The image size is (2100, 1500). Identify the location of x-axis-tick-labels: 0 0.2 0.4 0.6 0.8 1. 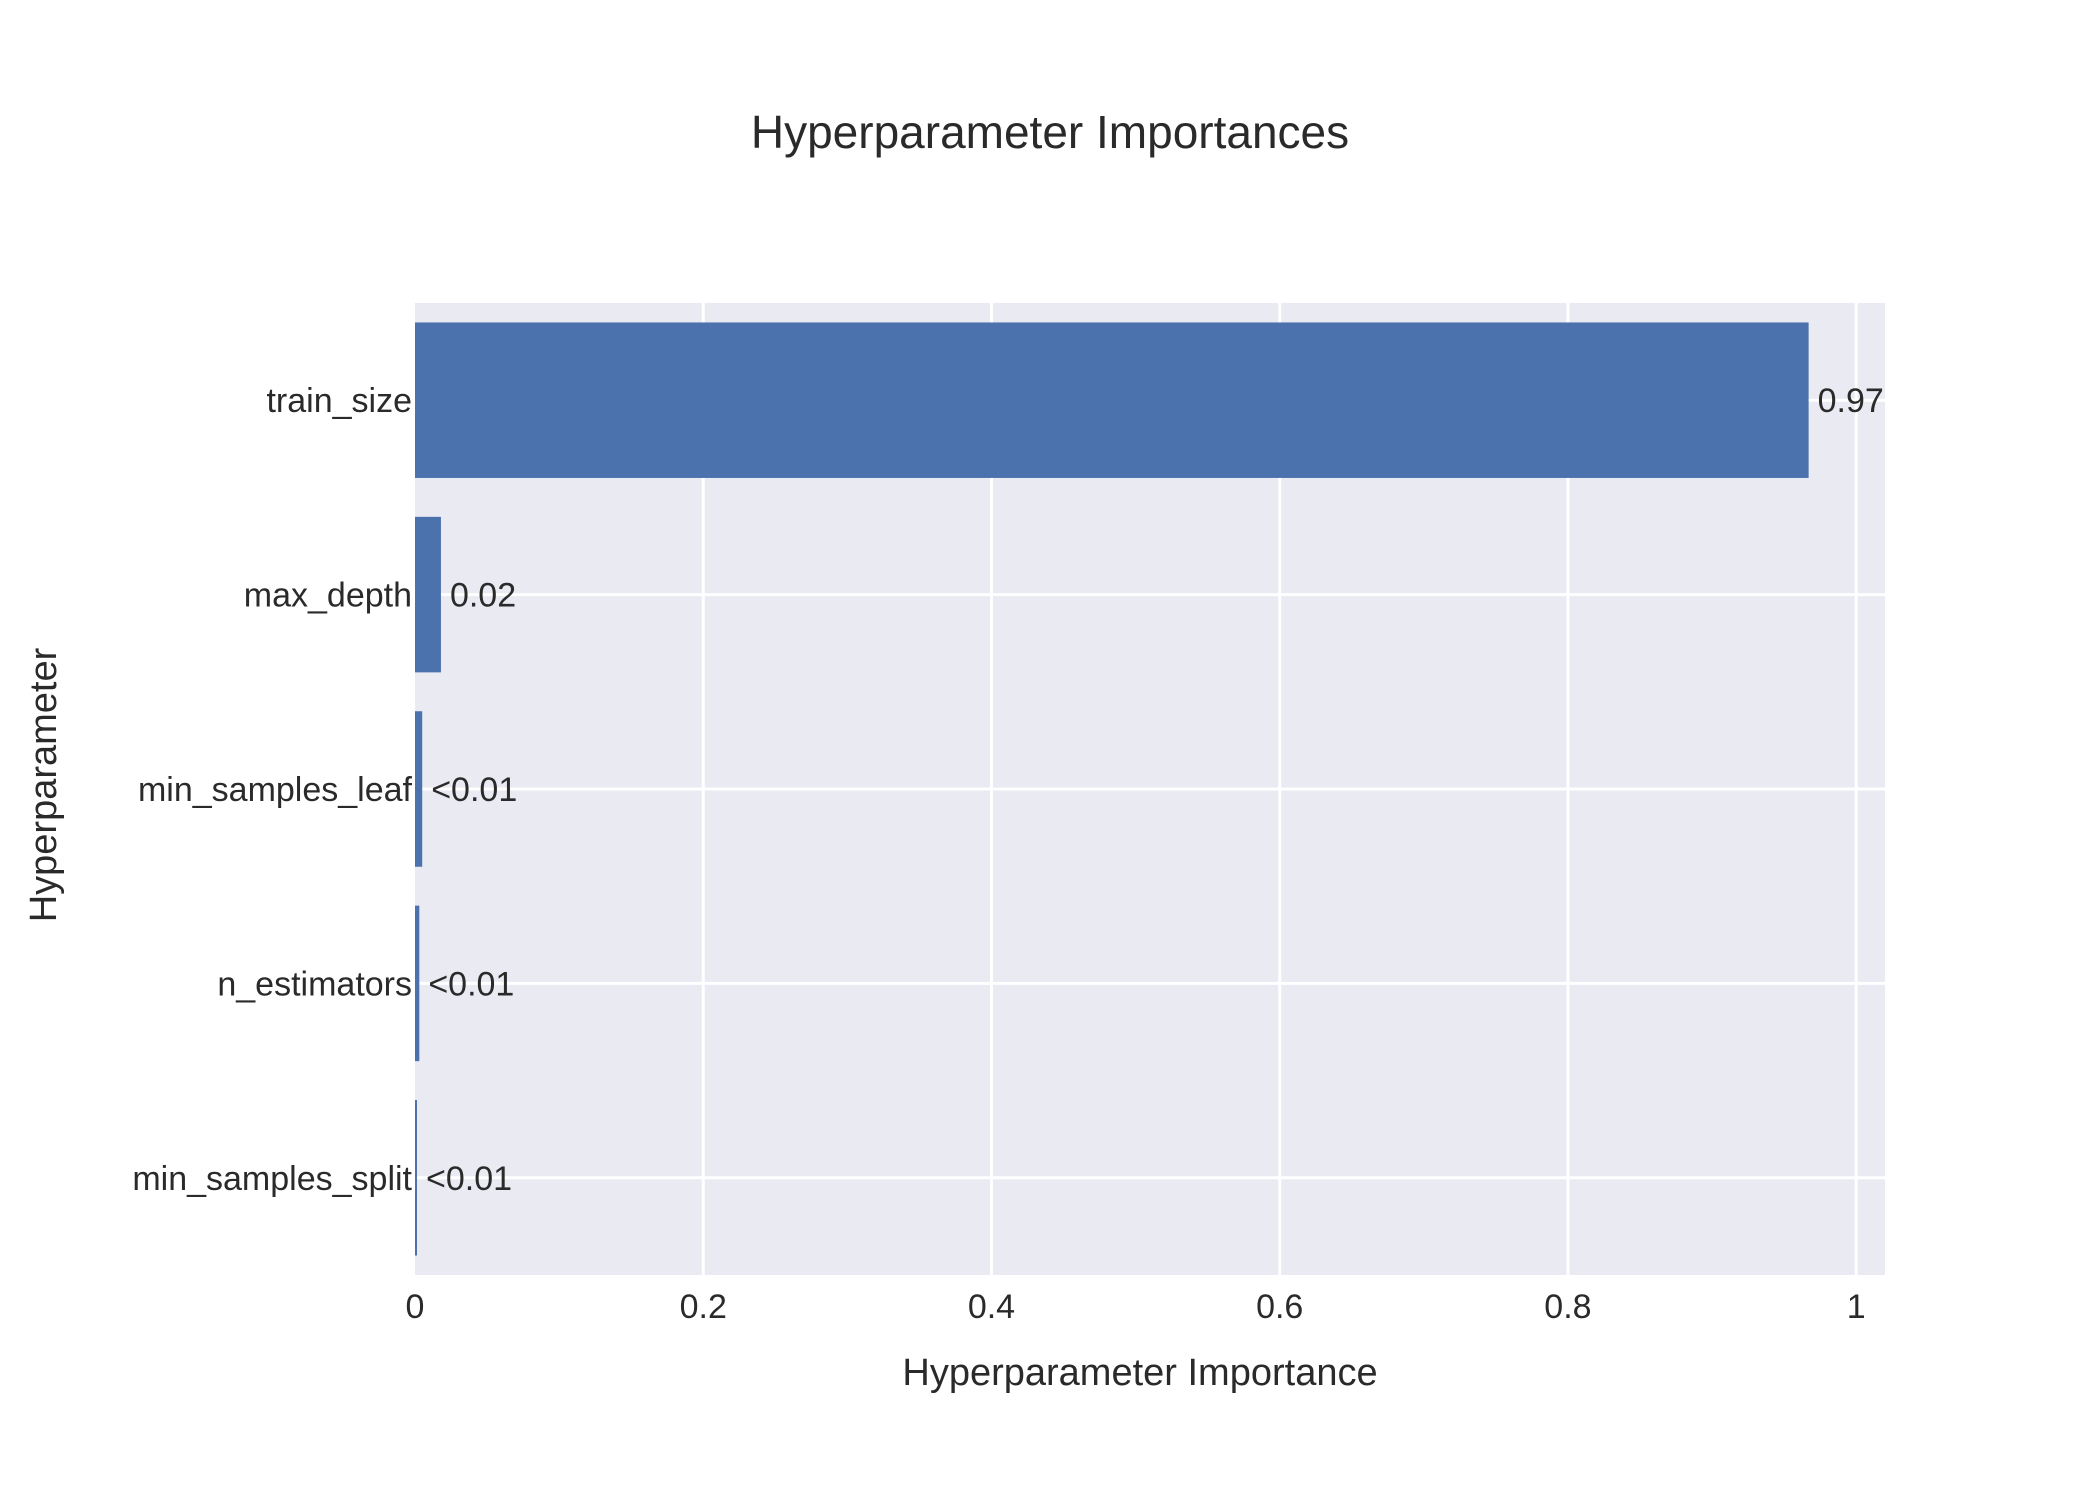
(1136, 1307).